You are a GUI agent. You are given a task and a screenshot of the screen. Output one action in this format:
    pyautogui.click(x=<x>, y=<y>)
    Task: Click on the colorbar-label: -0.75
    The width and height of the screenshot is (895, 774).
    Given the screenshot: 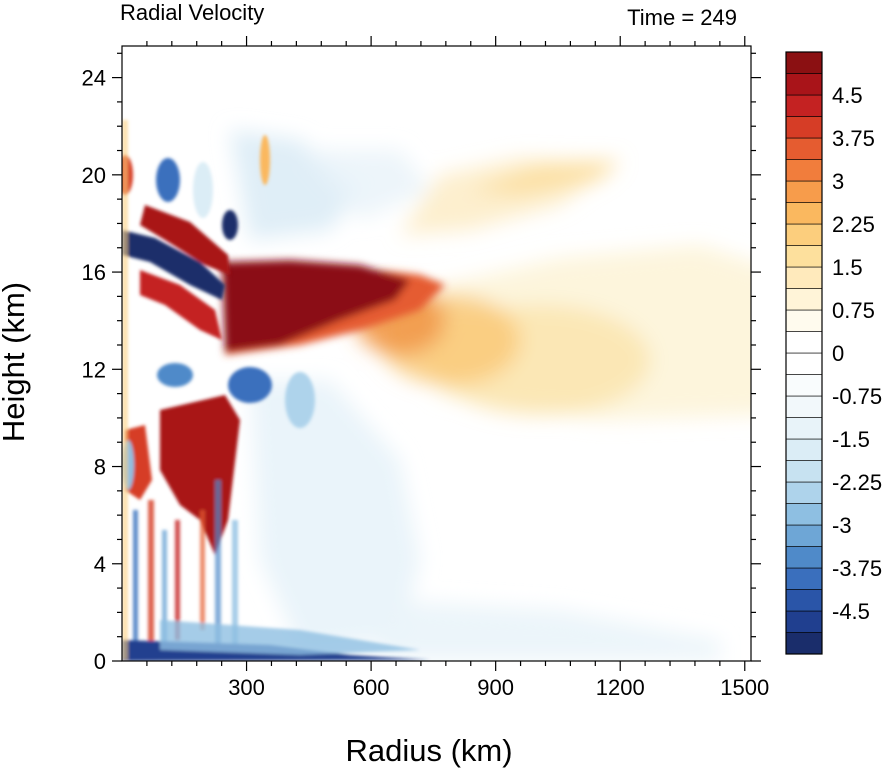 What is the action you would take?
    pyautogui.click(x=857, y=396)
    